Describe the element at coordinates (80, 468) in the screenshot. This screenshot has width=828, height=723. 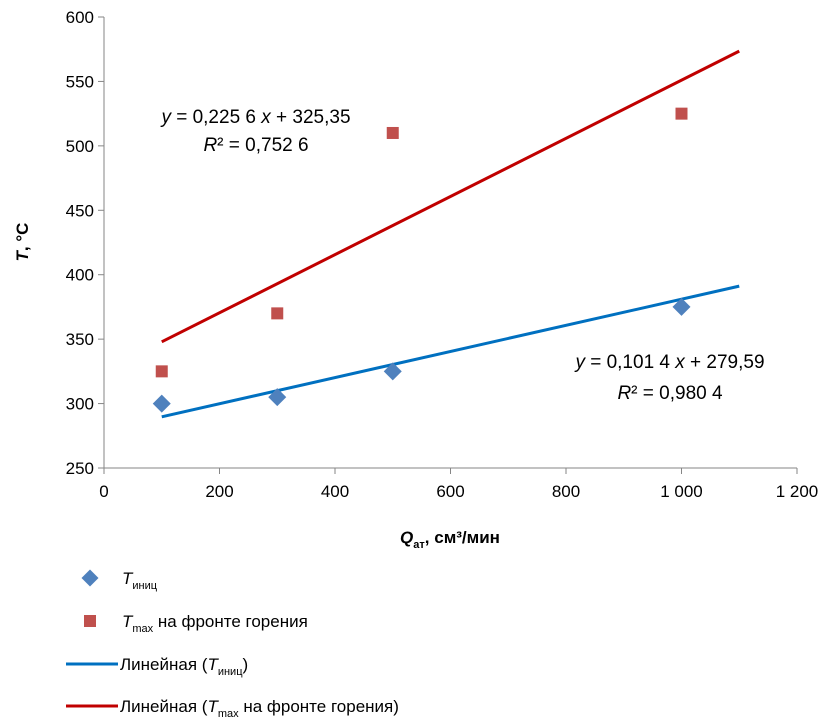
I see `y-tick-label: 250` at that location.